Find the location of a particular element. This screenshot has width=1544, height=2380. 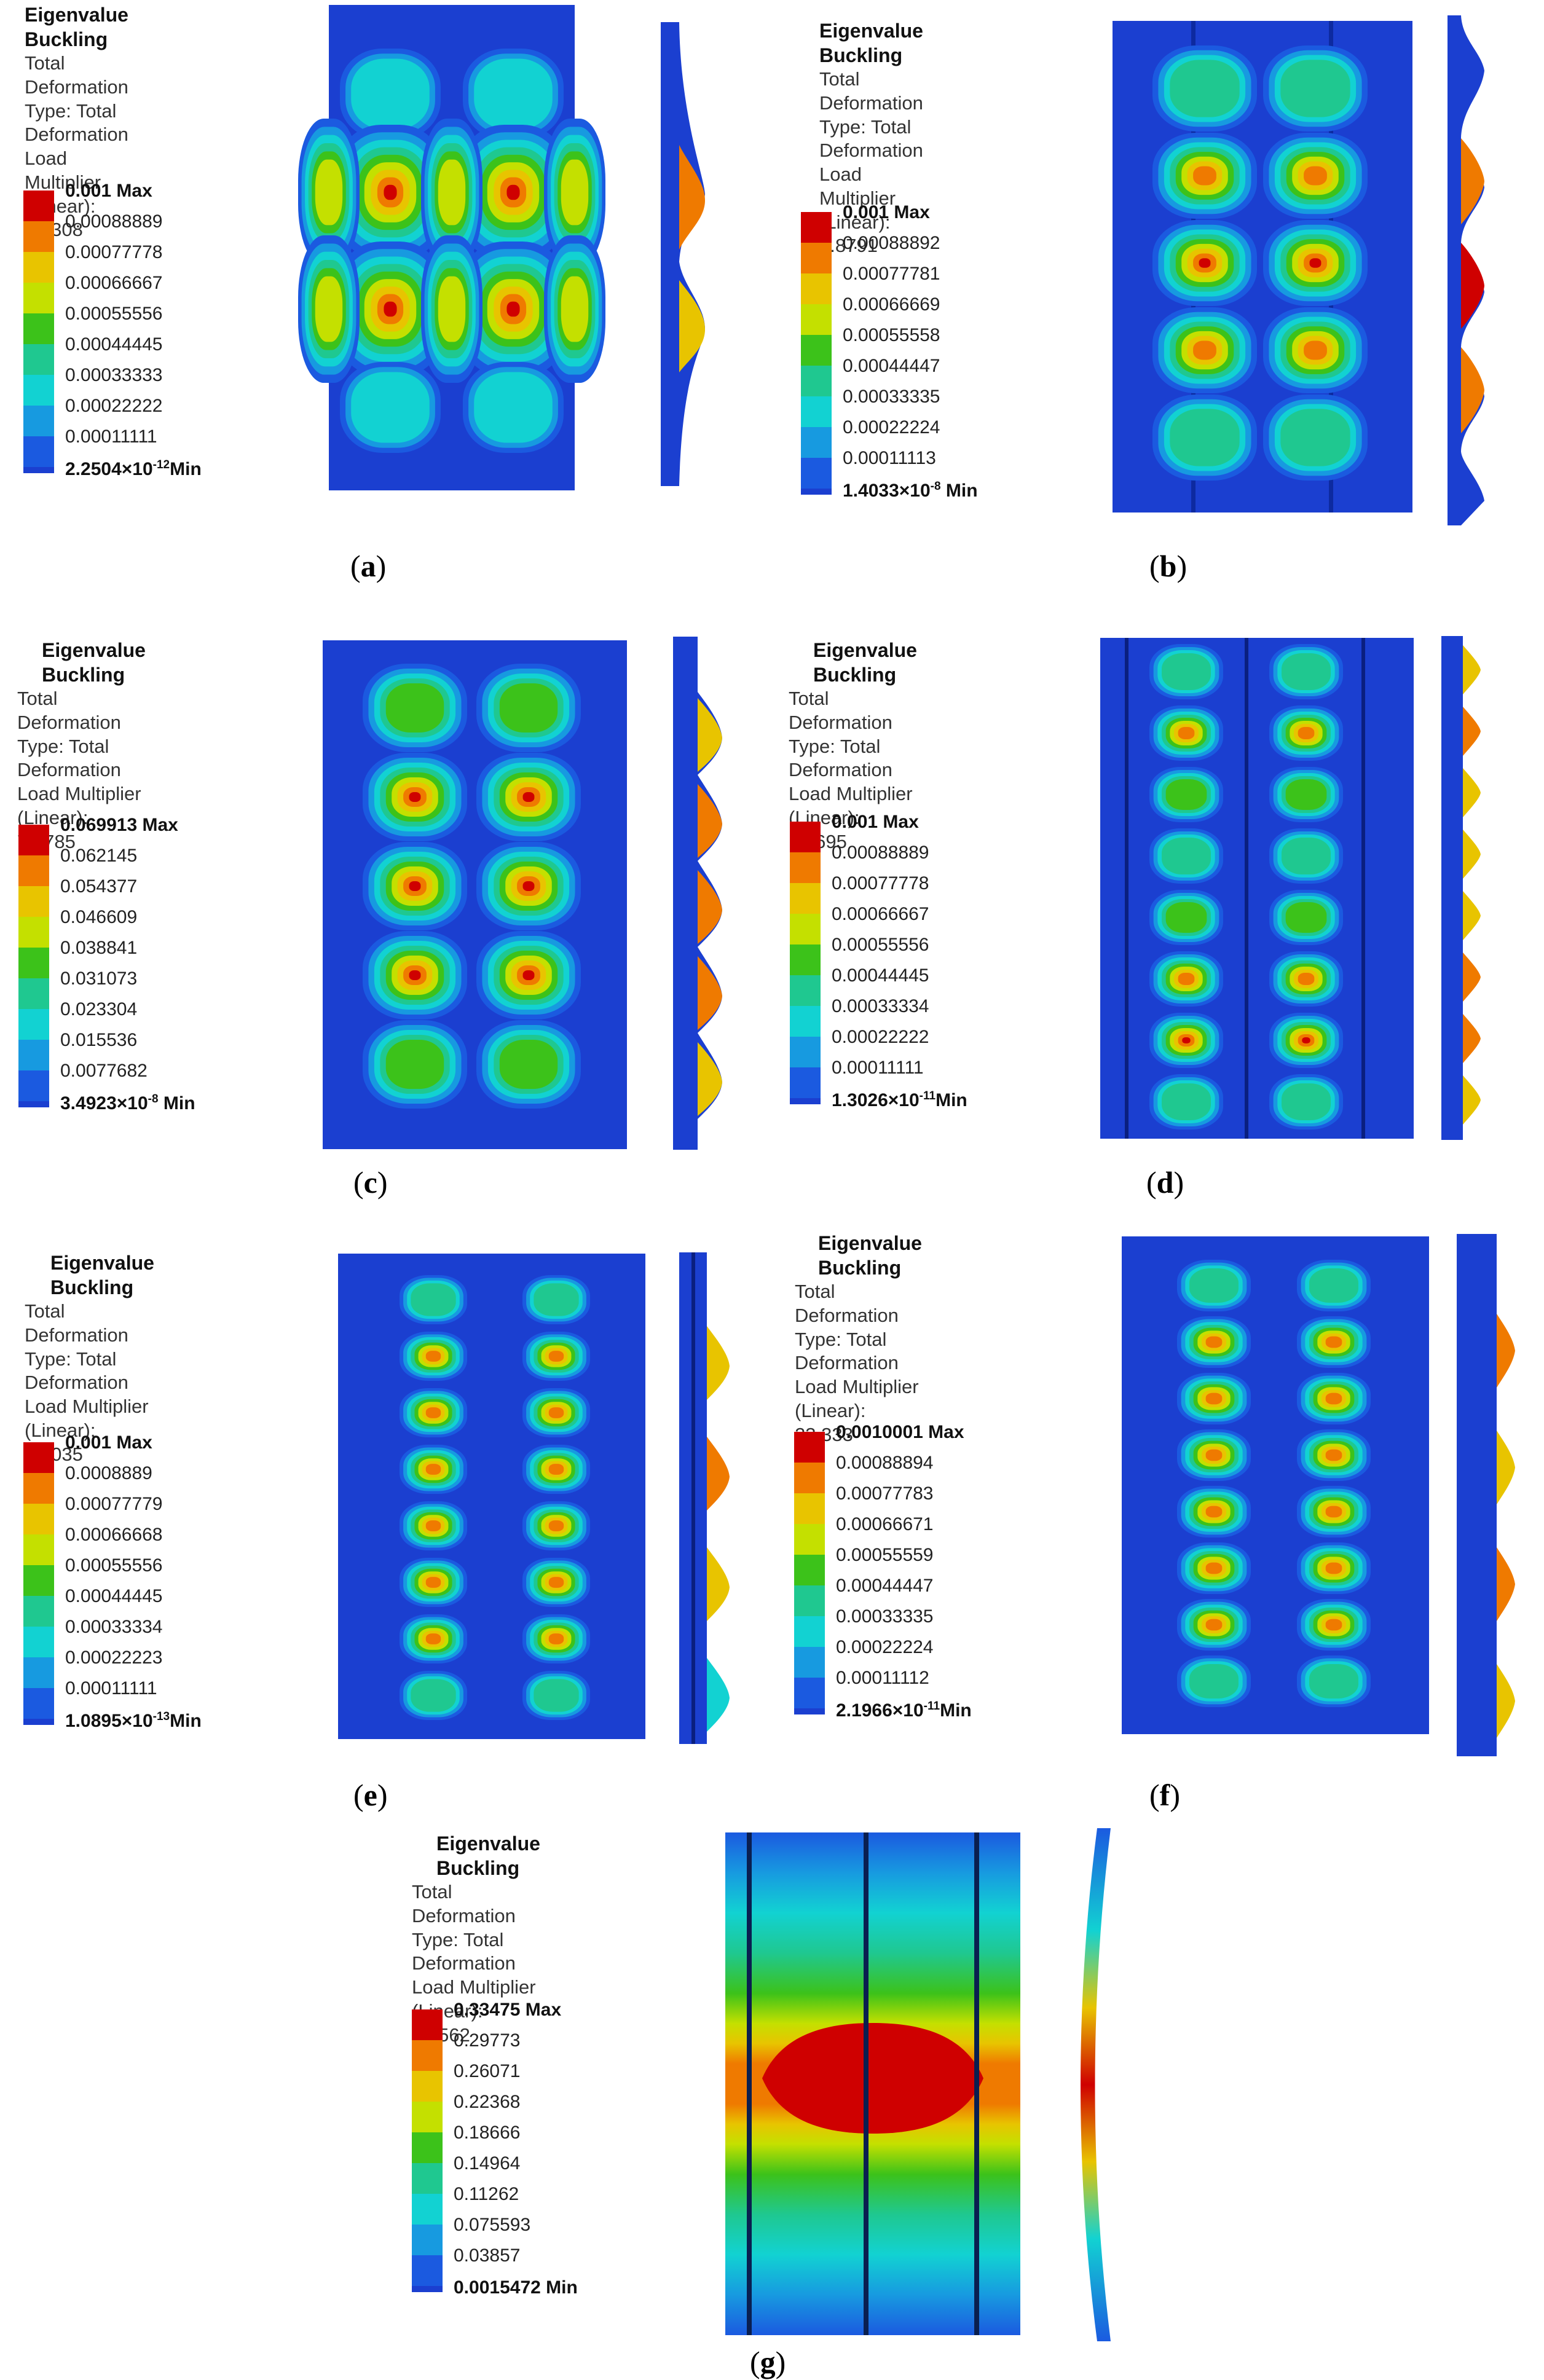

legend-label: 0.00077781 is located at coordinates (891, 274).